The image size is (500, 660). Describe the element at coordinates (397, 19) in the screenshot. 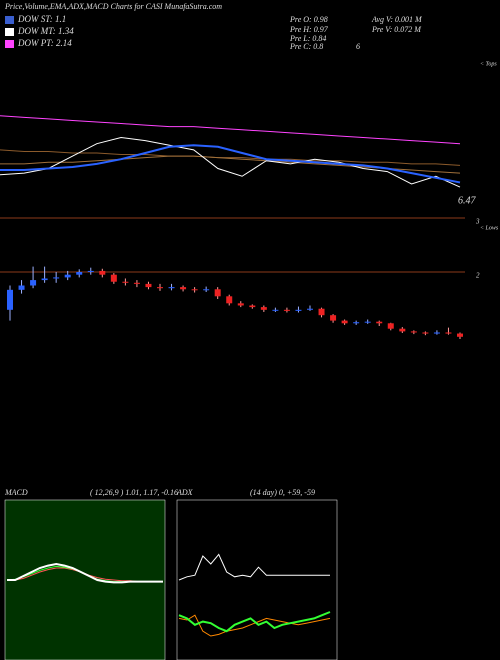

I see `info-avg-volume: Avg V: 0.001 M` at that location.